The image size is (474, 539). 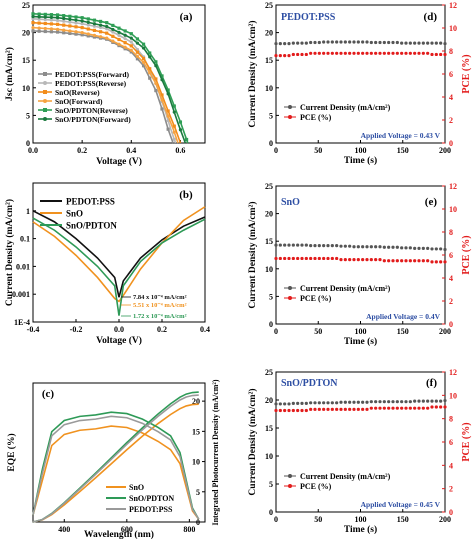 What do you see at coordinates (345, 107) in the screenshot?
I see `legend-label: Current Density (mA/cm²)` at bounding box center [345, 107].